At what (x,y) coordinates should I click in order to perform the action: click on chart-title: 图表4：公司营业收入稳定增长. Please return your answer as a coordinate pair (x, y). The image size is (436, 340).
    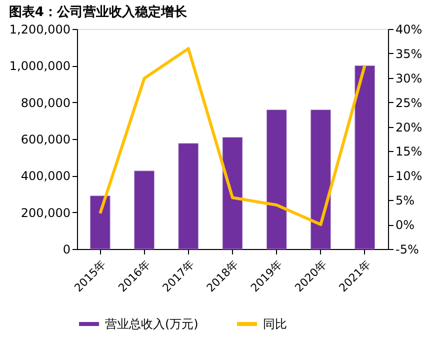
    Looking at the image, I should click on (98, 12).